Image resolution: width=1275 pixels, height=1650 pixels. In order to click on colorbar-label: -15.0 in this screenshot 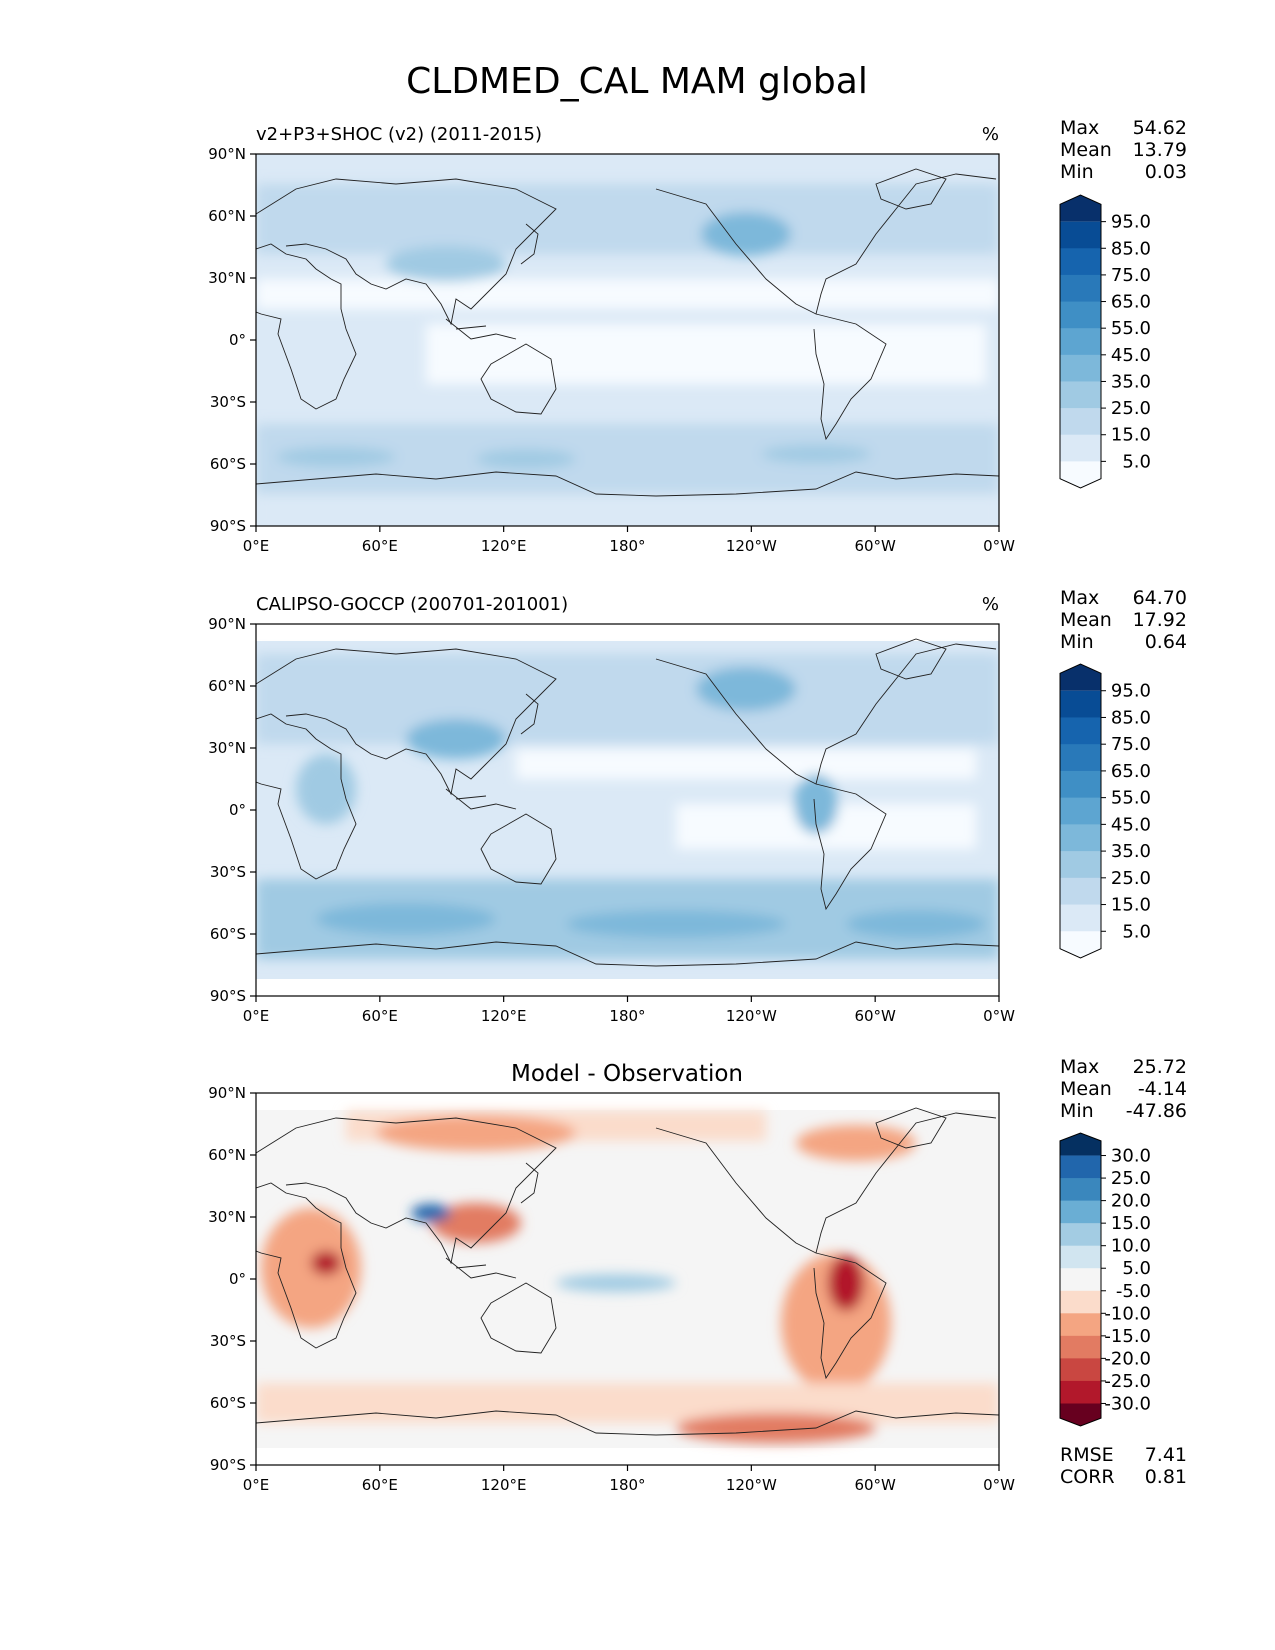, I will do `click(1127, 1336)`.